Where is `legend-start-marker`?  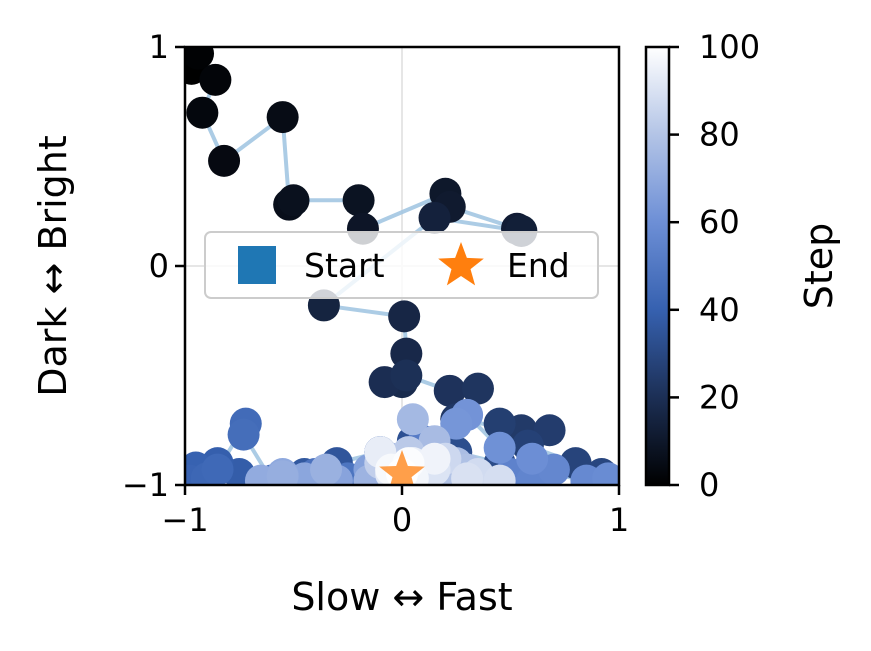 legend-start-marker is located at coordinates (257, 265).